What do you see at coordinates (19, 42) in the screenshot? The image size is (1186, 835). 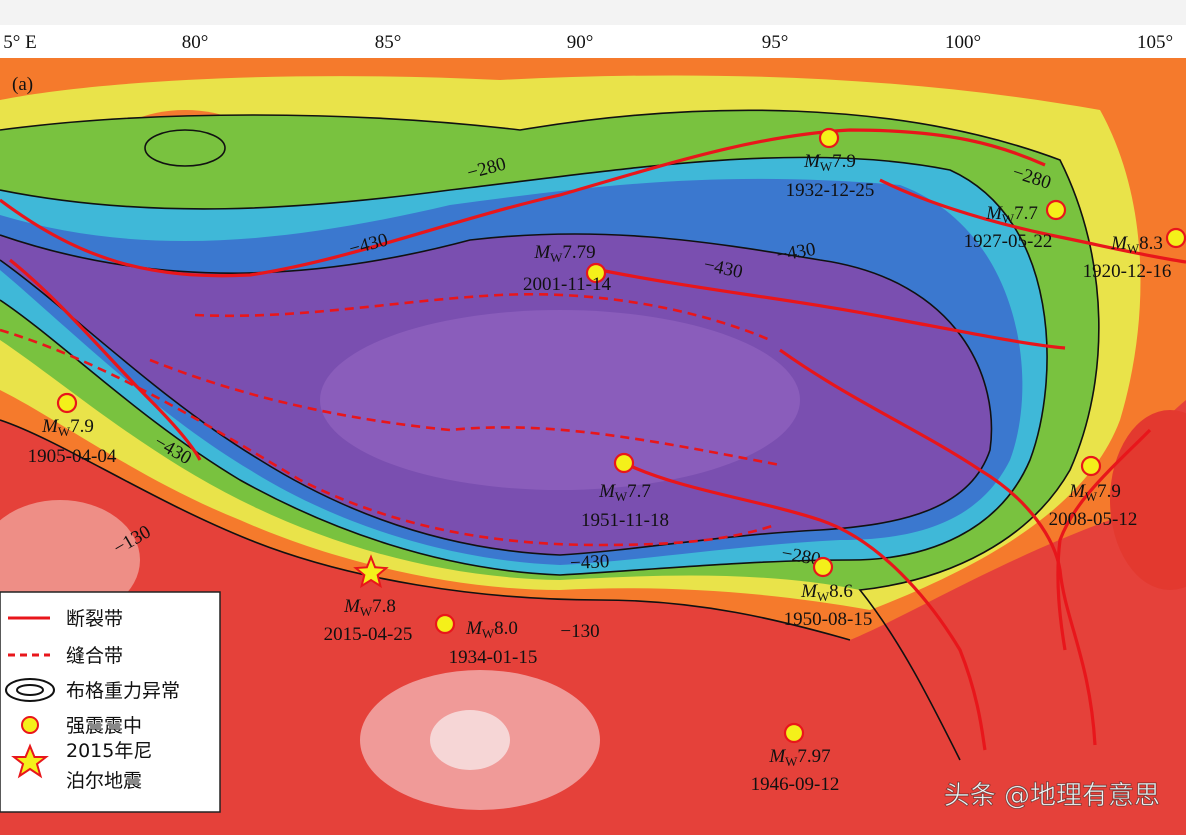 I see `longitude-label: 5° E` at bounding box center [19, 42].